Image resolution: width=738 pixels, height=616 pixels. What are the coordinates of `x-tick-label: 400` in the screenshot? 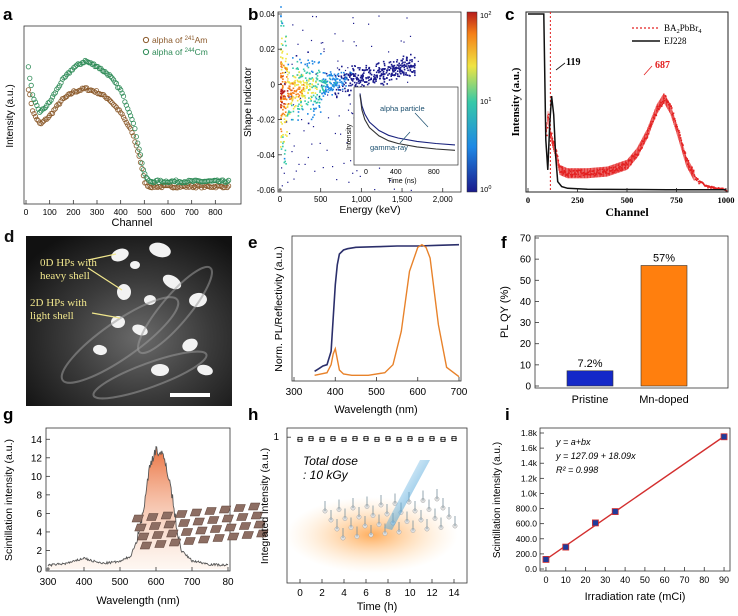 It's located at (335, 392).